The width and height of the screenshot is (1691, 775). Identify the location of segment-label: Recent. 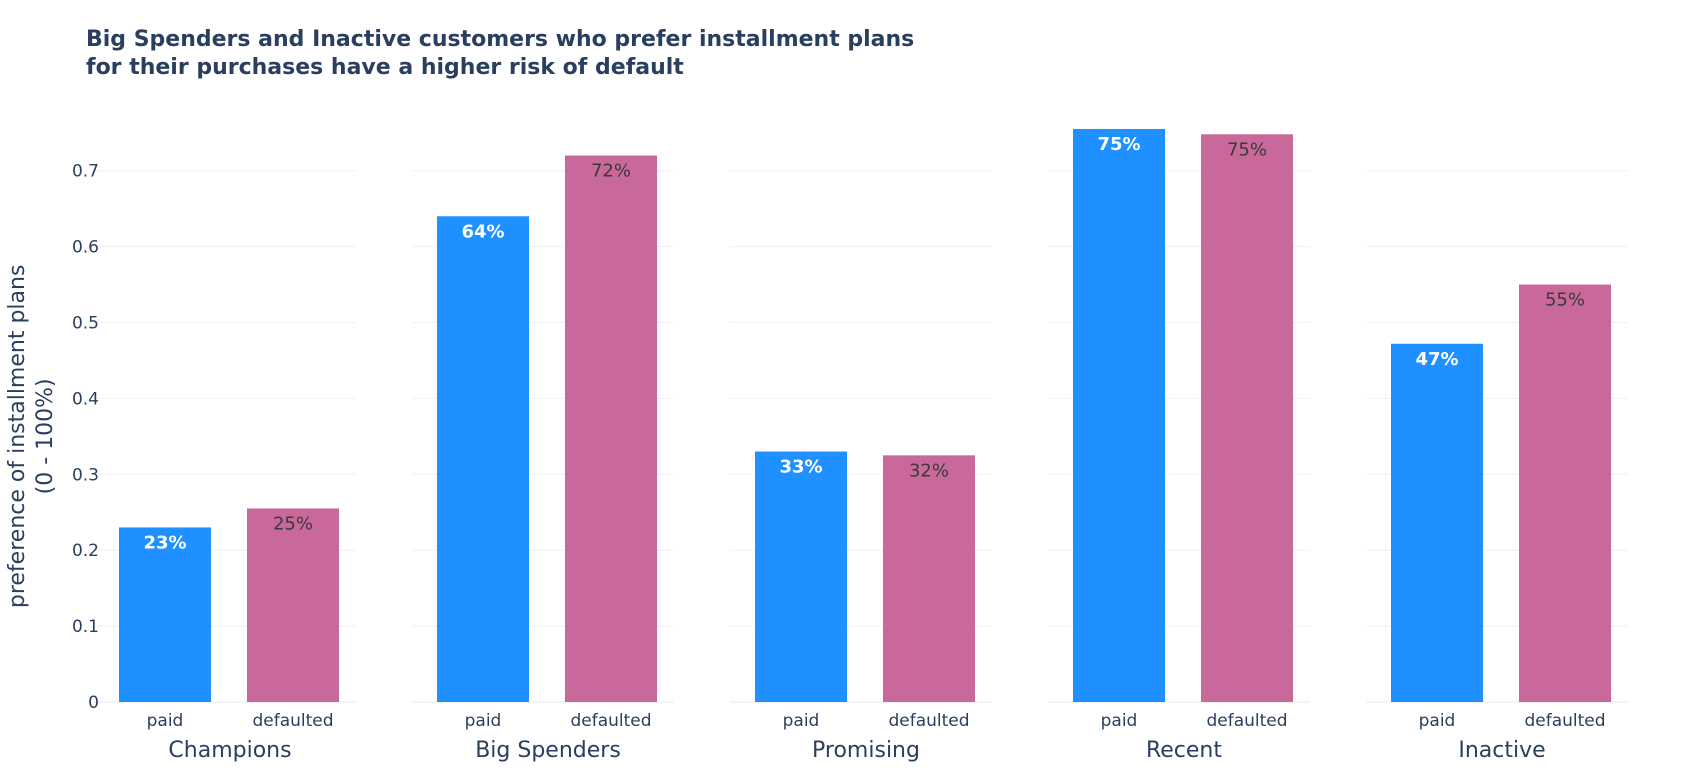
(1184, 750).